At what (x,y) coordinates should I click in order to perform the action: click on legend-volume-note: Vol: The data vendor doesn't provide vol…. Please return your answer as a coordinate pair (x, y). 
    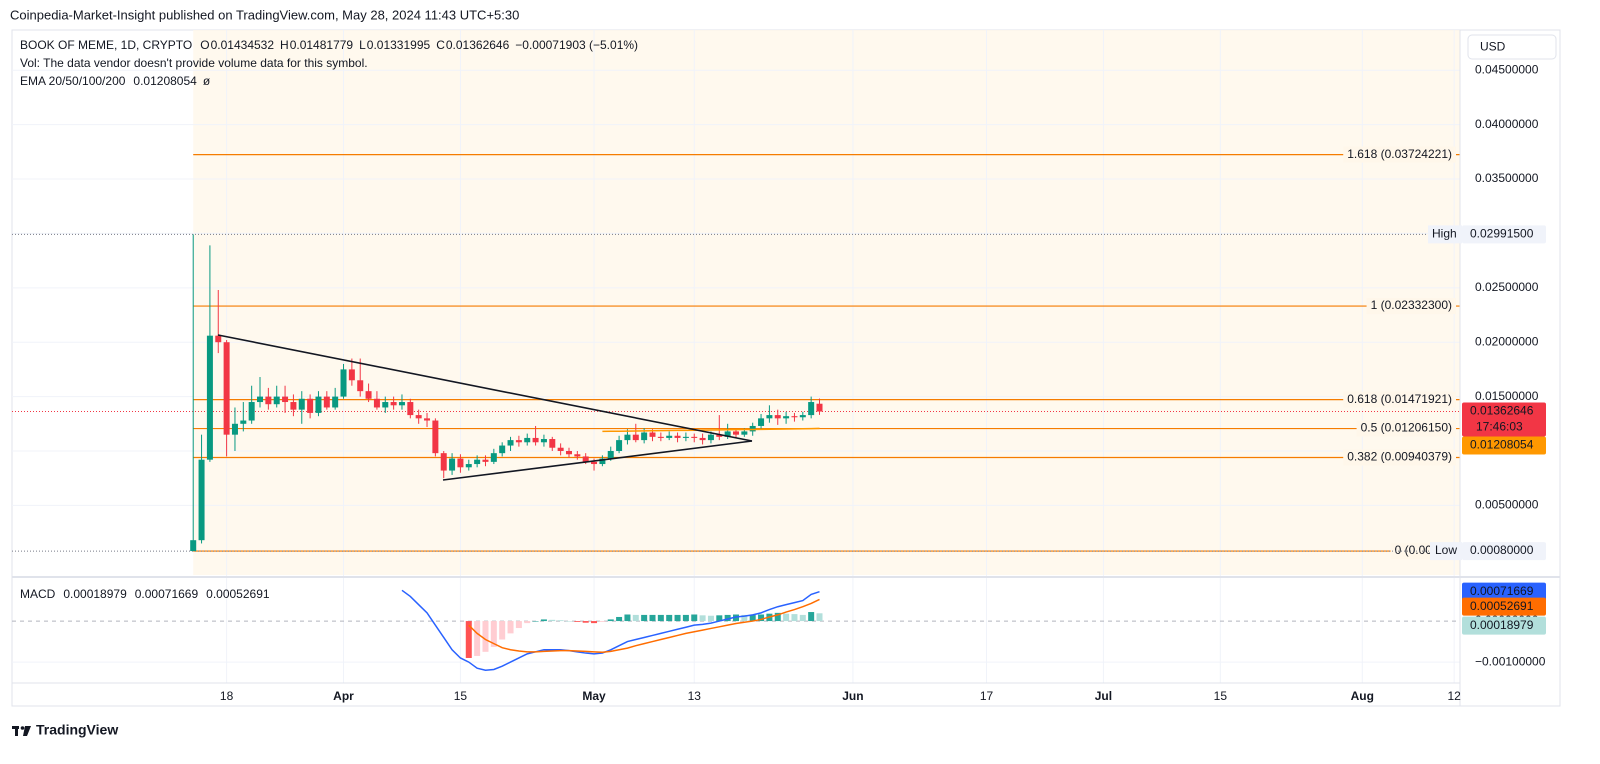
    Looking at the image, I should click on (194, 63).